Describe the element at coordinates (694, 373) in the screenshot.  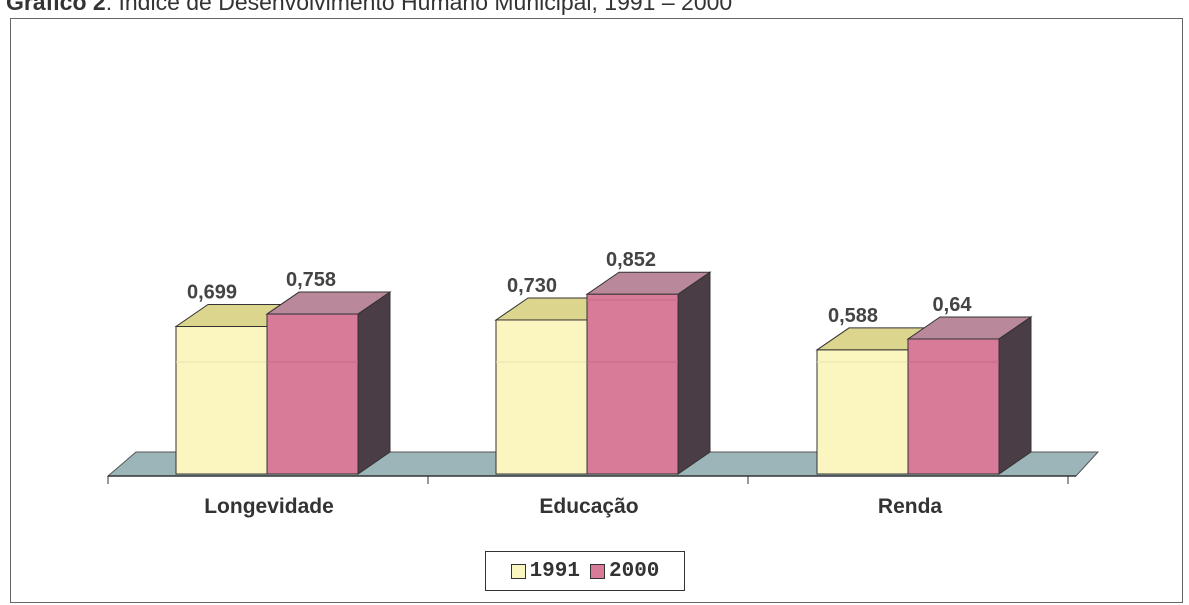
I see `bar-2000-1-side` at that location.